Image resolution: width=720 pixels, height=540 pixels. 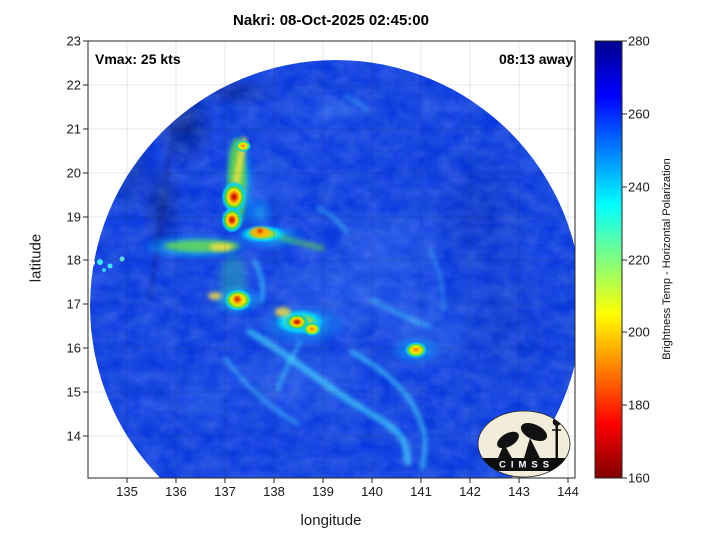 What do you see at coordinates (176, 491) in the screenshot?
I see `x-tick-label: 136` at bounding box center [176, 491].